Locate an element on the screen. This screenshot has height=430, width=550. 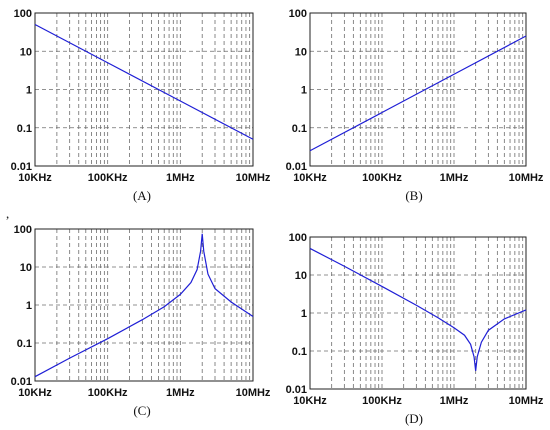
chart-caption: (C) is located at coordinates (141, 410).